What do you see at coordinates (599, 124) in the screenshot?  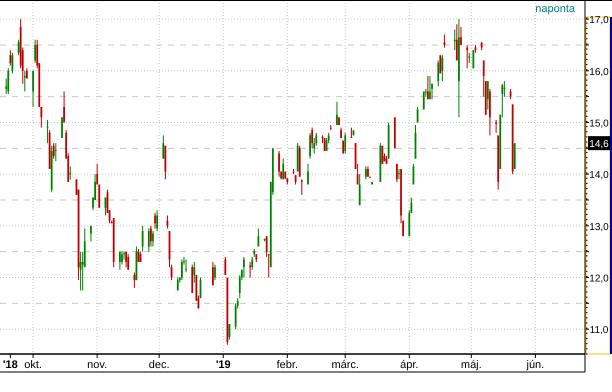 I see `y-tick-label: 15,0` at bounding box center [599, 124].